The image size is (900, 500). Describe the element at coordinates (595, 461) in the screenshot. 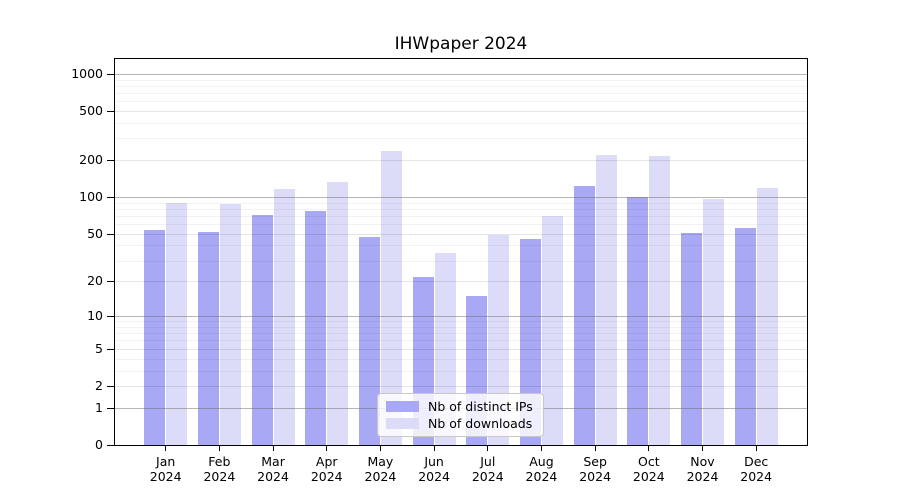

I see `x-tick-label-line: Sep` at that location.